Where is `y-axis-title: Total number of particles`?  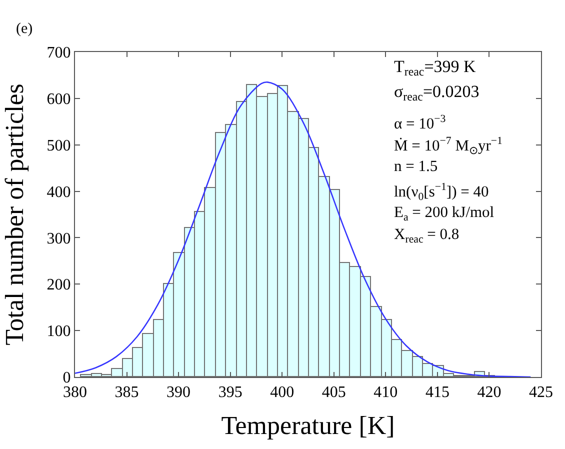 y-axis-title: Total number of particles is located at coordinates (15, 215).